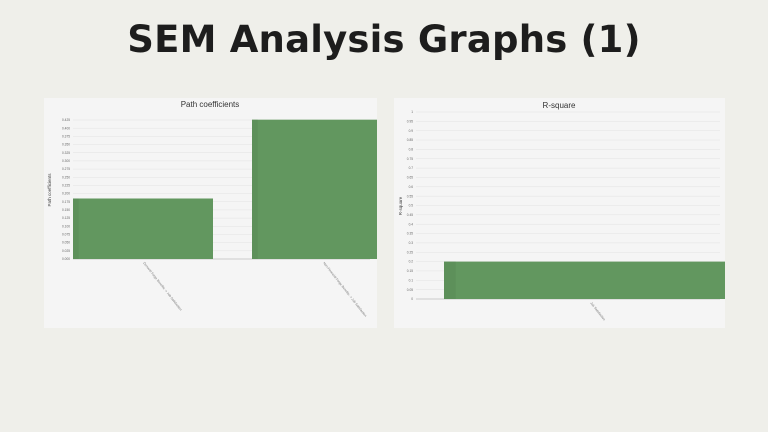  What do you see at coordinates (411, 243) in the screenshot?
I see `y-tick-label: 0.3` at bounding box center [411, 243].